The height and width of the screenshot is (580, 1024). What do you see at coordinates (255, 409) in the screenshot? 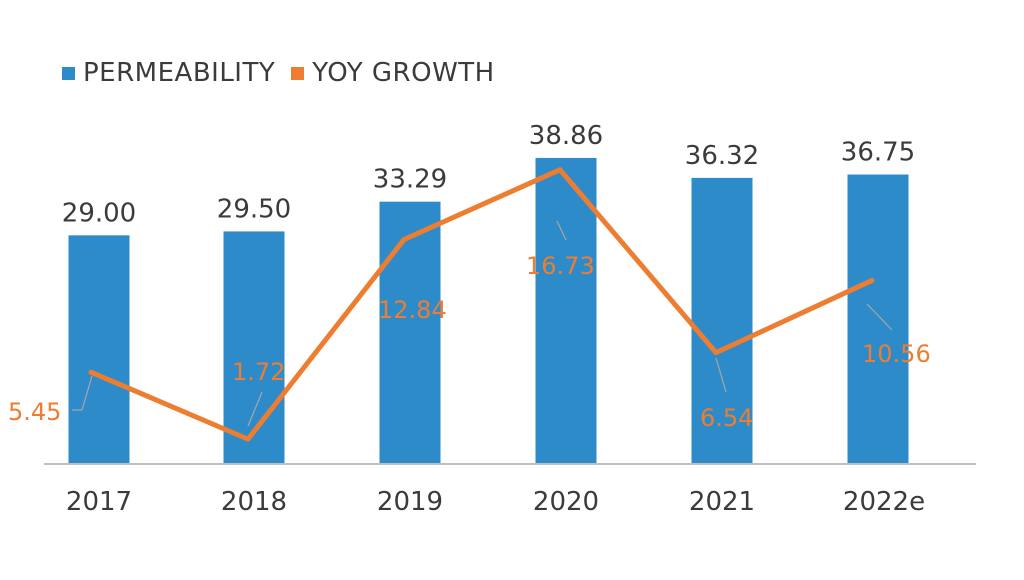
I see `leader-line-2018` at bounding box center [255, 409].